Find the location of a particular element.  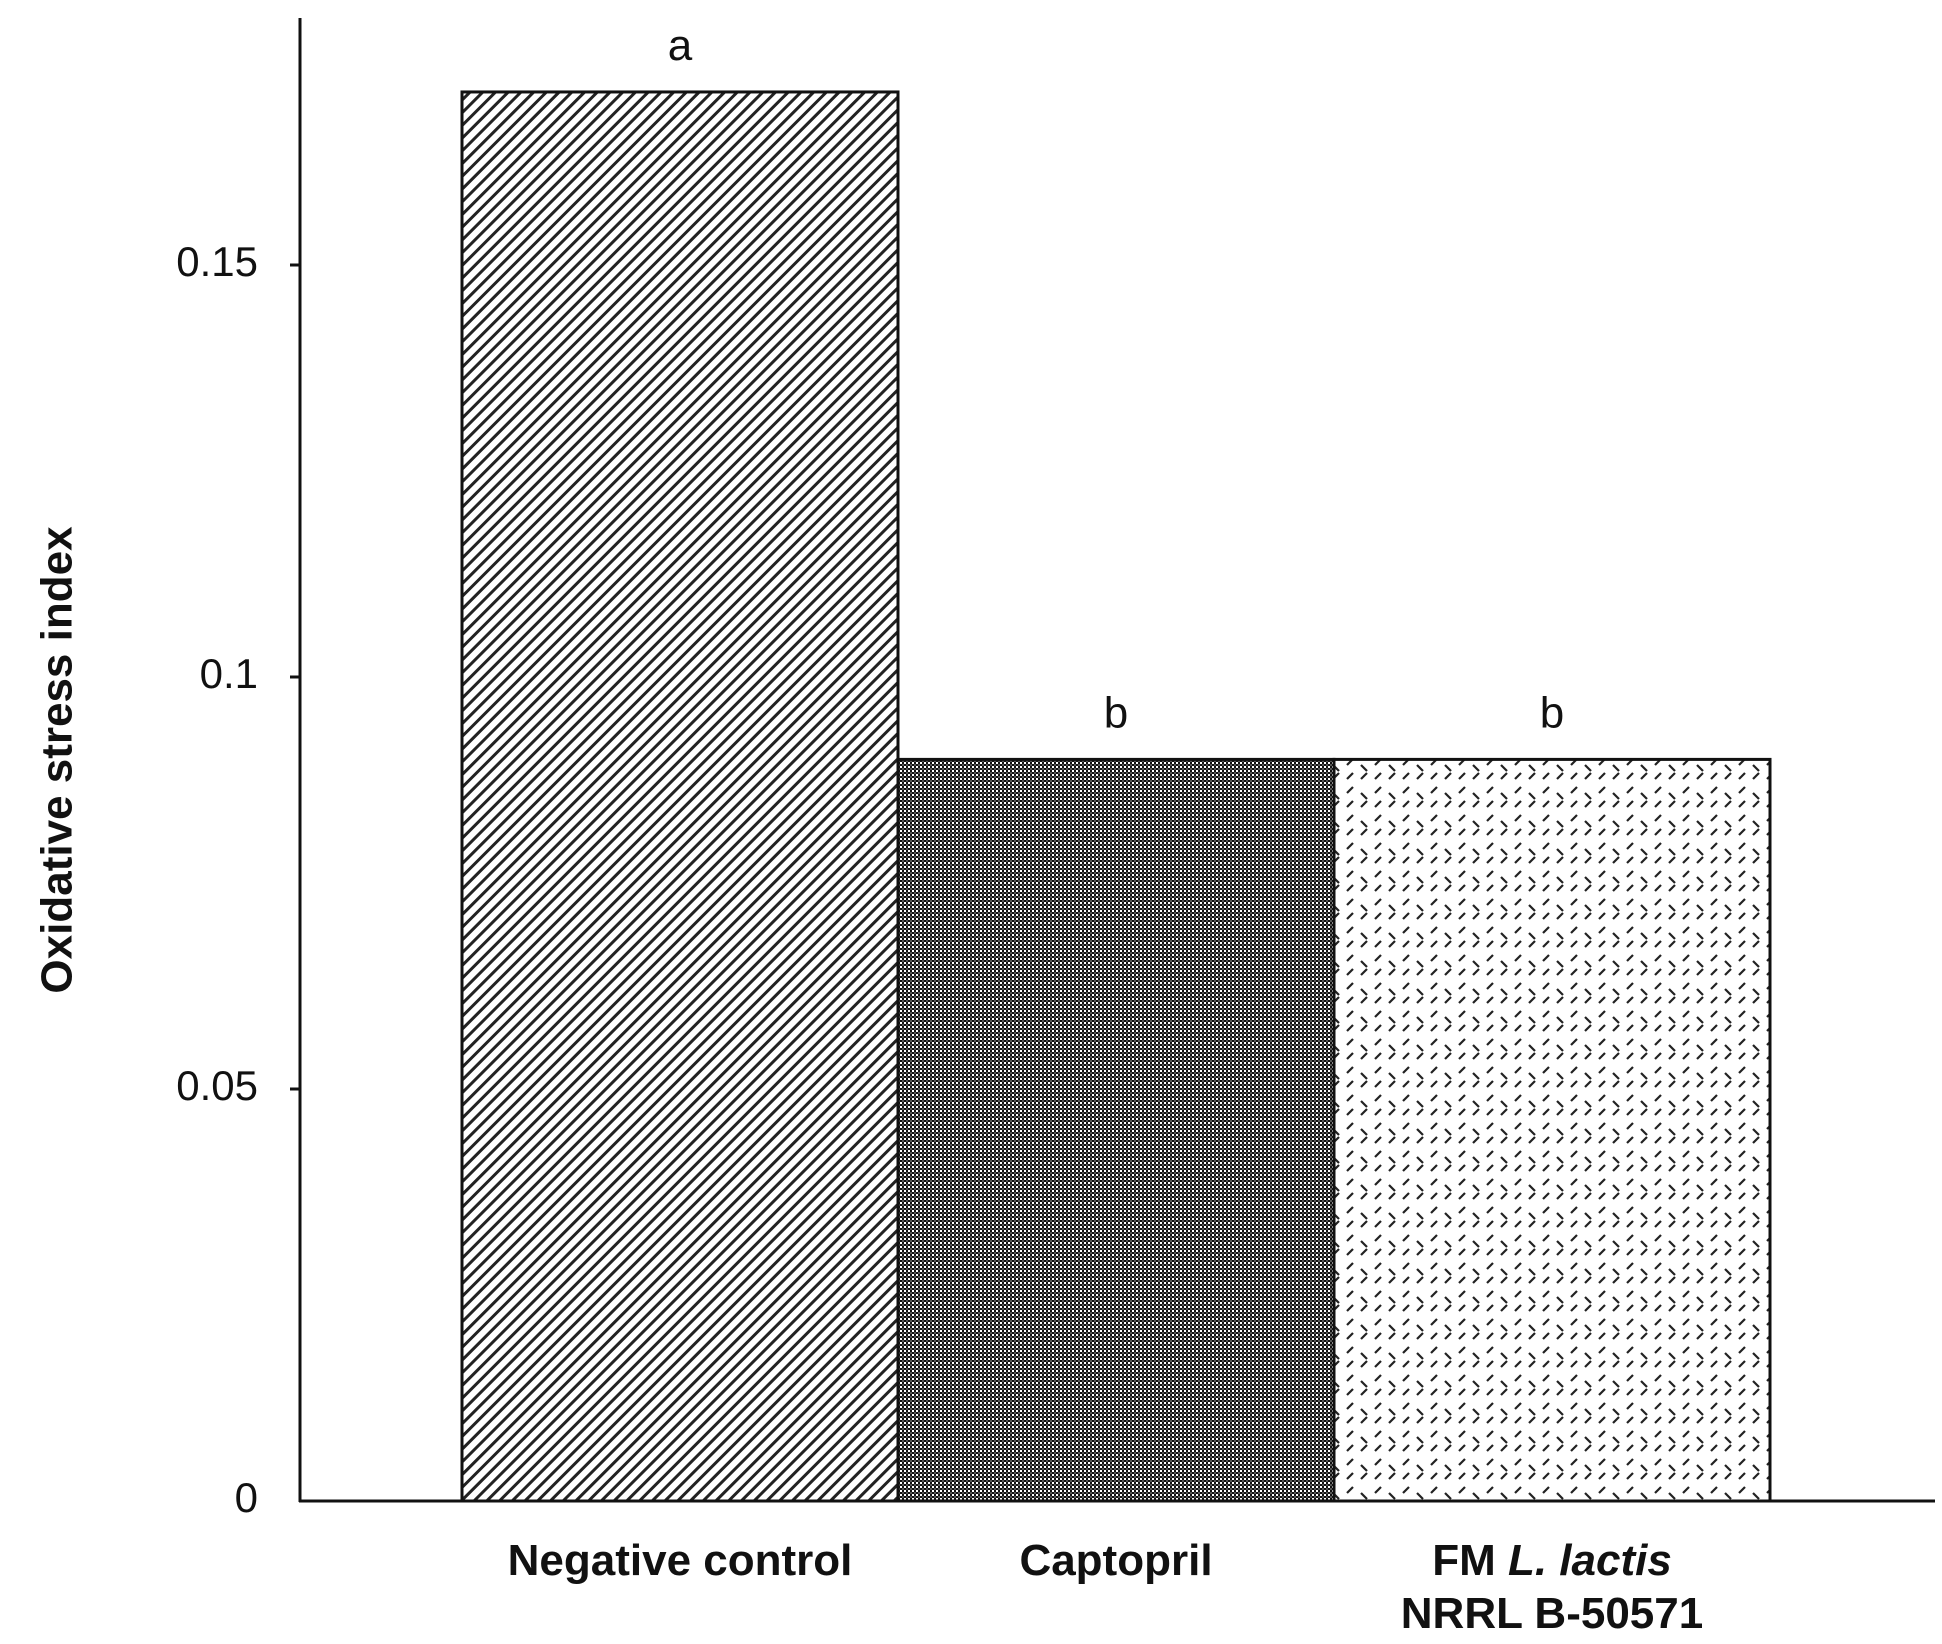

y-tick-label: 0.15 is located at coordinates (217, 261).